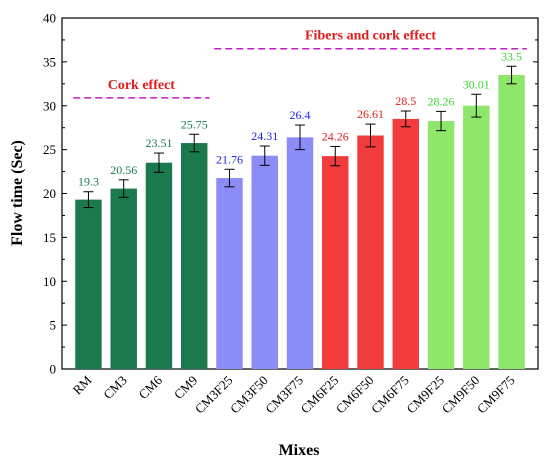 The height and width of the screenshot is (465, 550). What do you see at coordinates (320, 395) in the screenshot?
I see `x-tick-label-cm6f25: CM6F25` at bounding box center [320, 395].